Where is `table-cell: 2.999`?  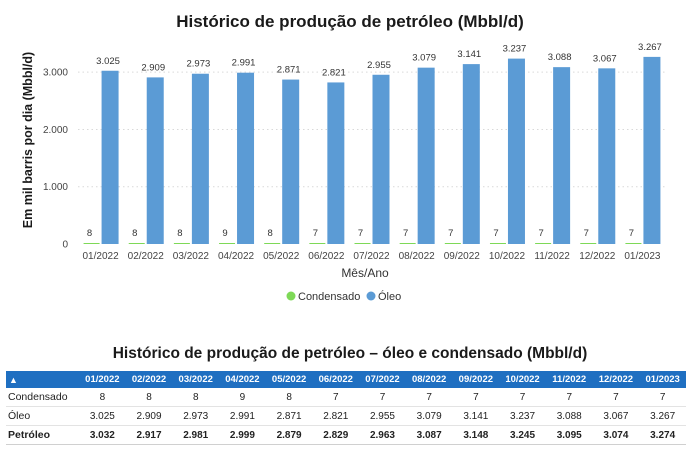
table-cell: 2.999 is located at coordinates (242, 435).